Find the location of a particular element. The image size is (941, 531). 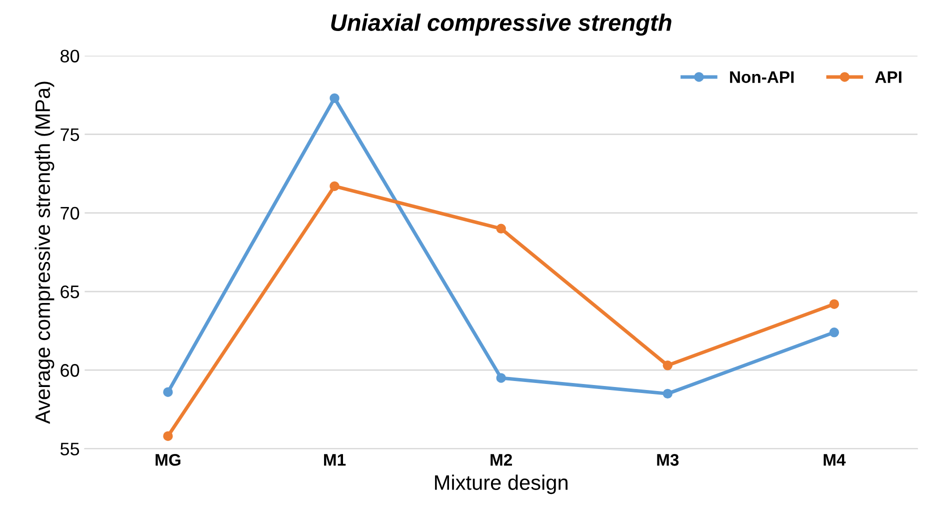

legend-label: API is located at coordinates (888, 77).